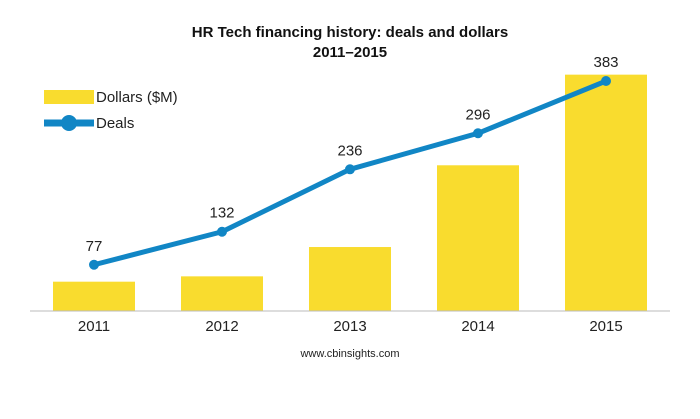 This screenshot has height=419, width=700. What do you see at coordinates (478, 238) in the screenshot?
I see `bar-2014` at bounding box center [478, 238].